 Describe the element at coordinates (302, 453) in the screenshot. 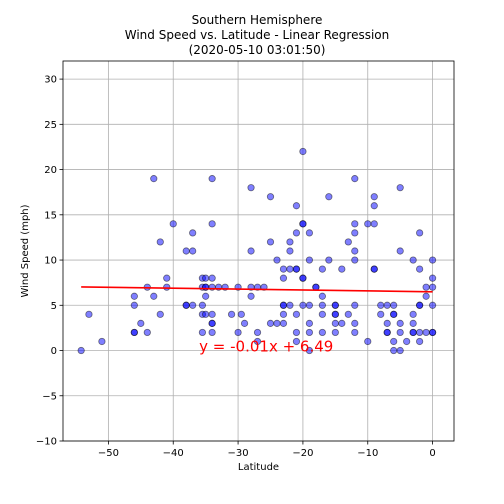

I see `x-tick-label: −20` at that location.